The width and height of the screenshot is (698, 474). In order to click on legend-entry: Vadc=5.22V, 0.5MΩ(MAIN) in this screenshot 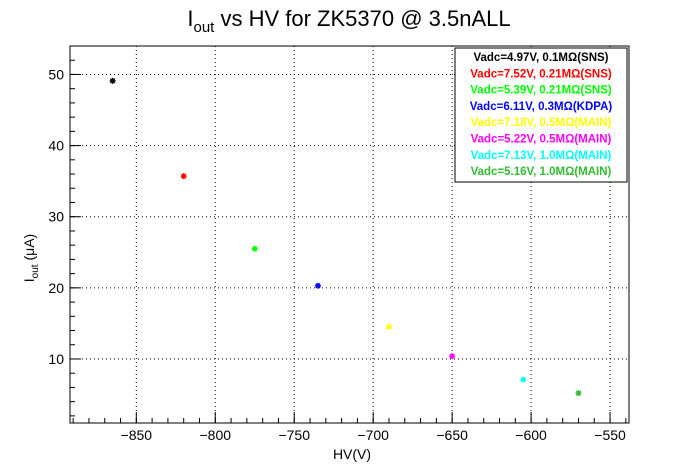, I will do `click(541, 140)`.